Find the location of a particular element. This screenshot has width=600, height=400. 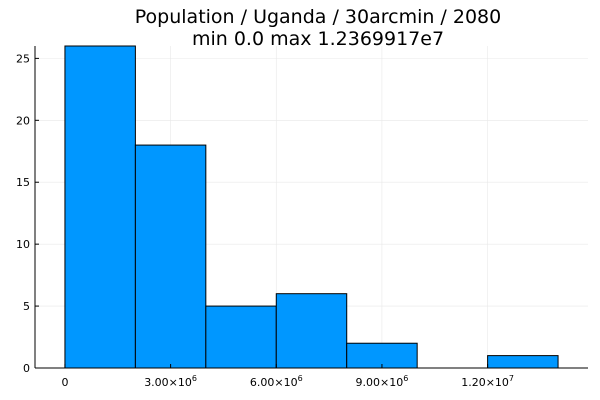

y-tick-label: 0 is located at coordinates (26, 368).